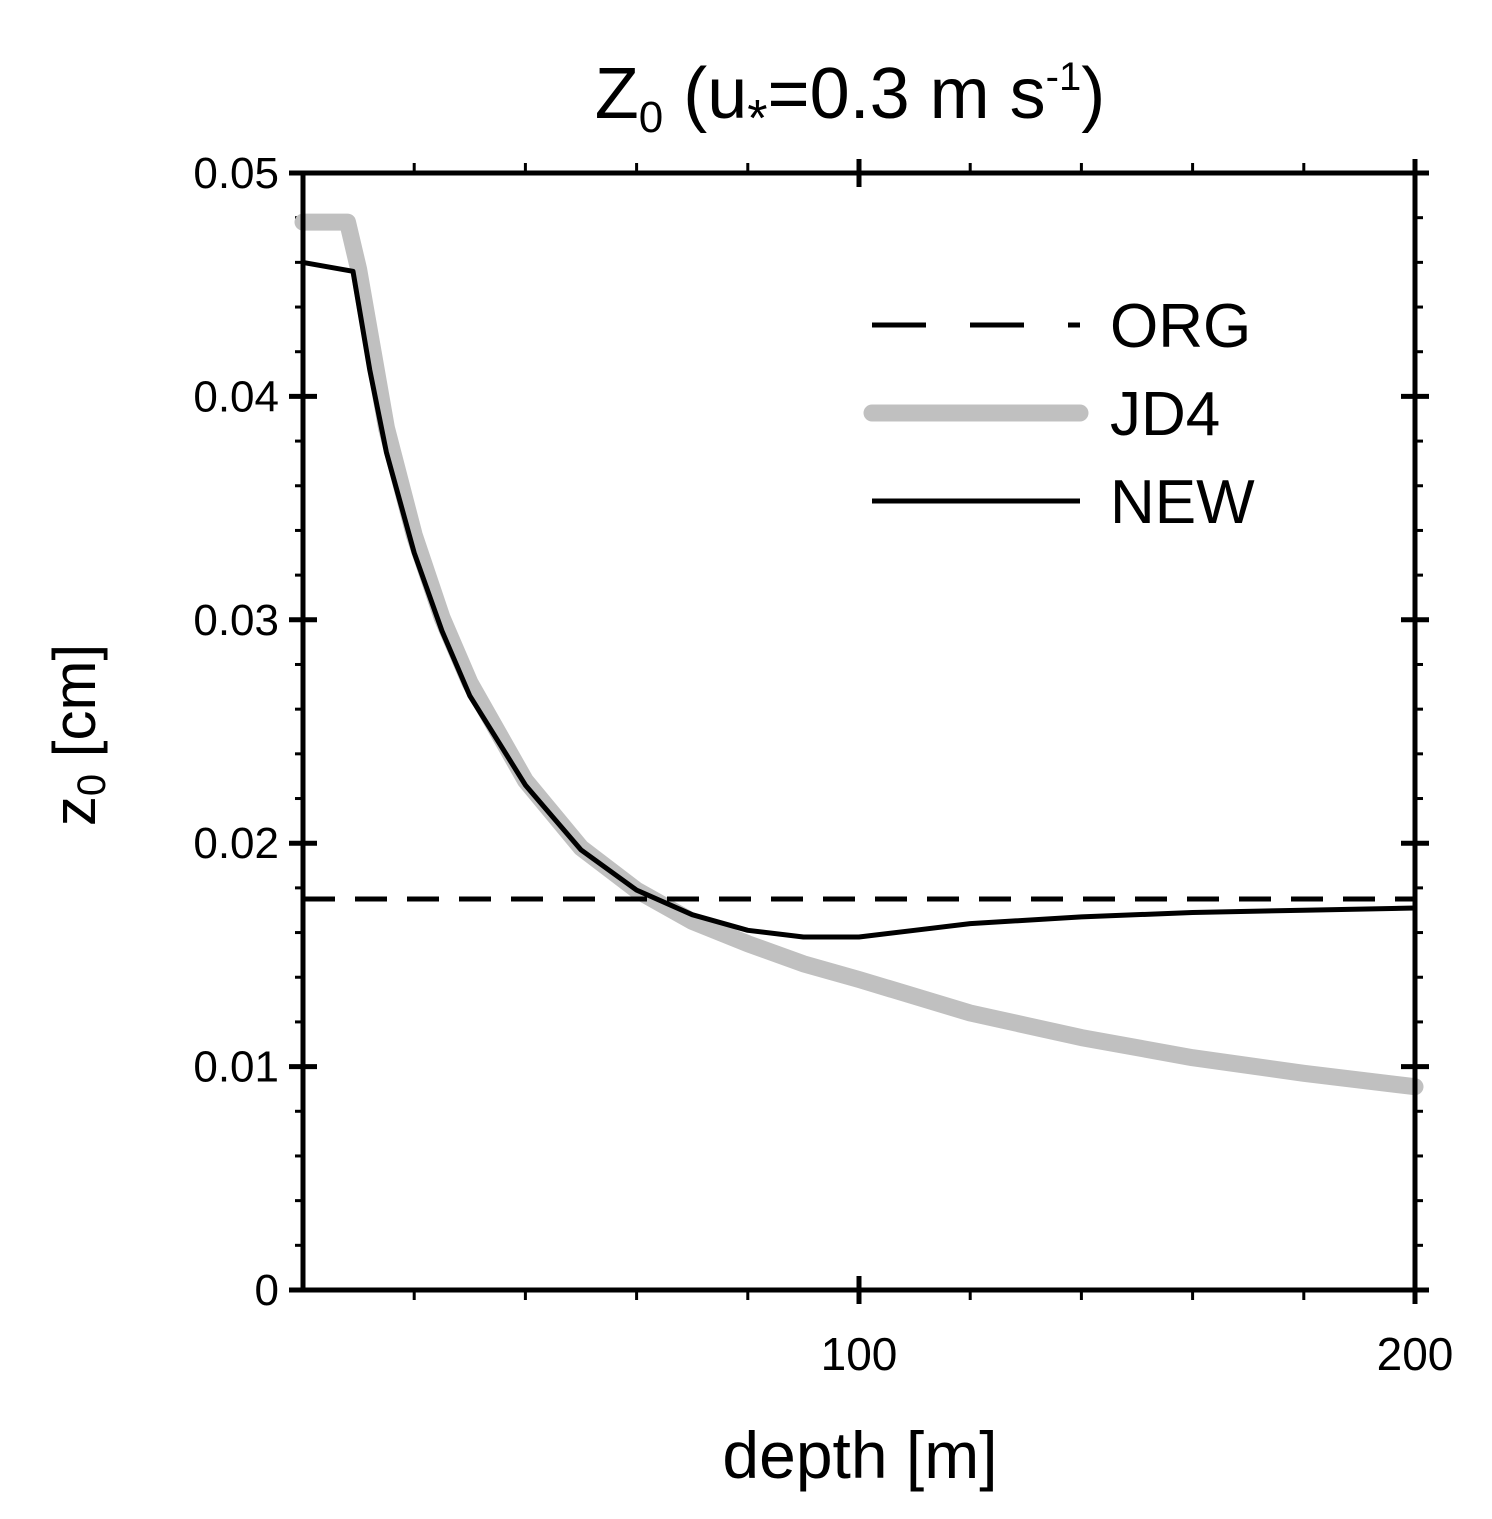 The image size is (1492, 1519). I want to click on legend: ORG JD4 NEW, so click(1059, 414).